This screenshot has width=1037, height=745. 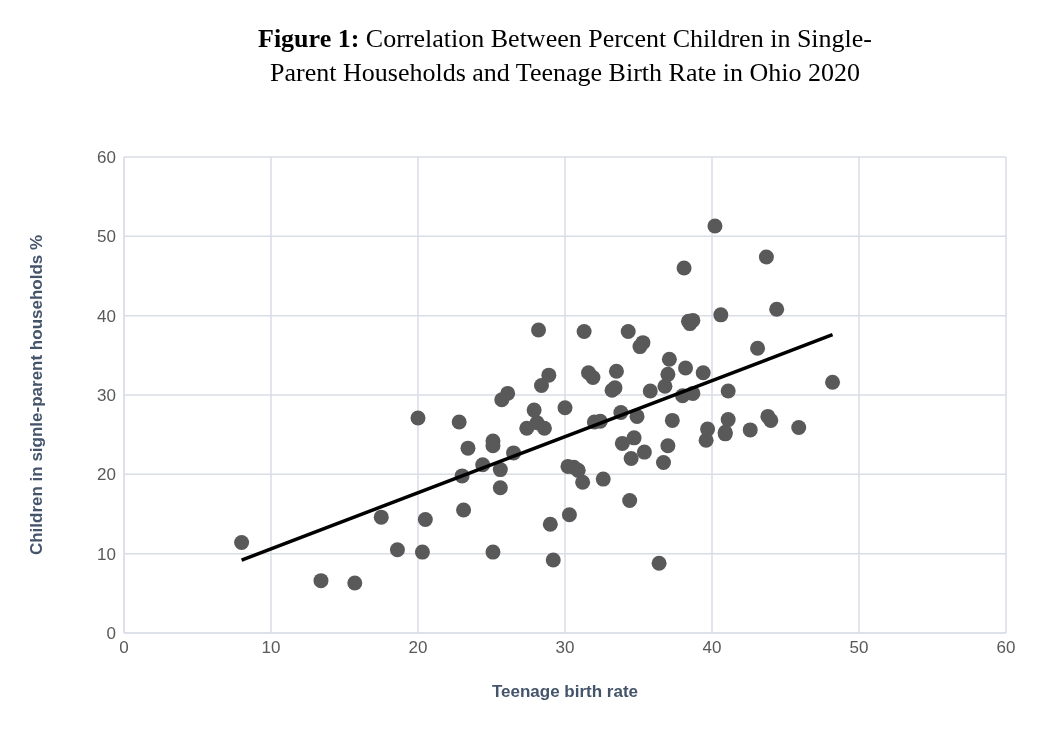 I want to click on x-tick-label: 60, so click(x=1006, y=648).